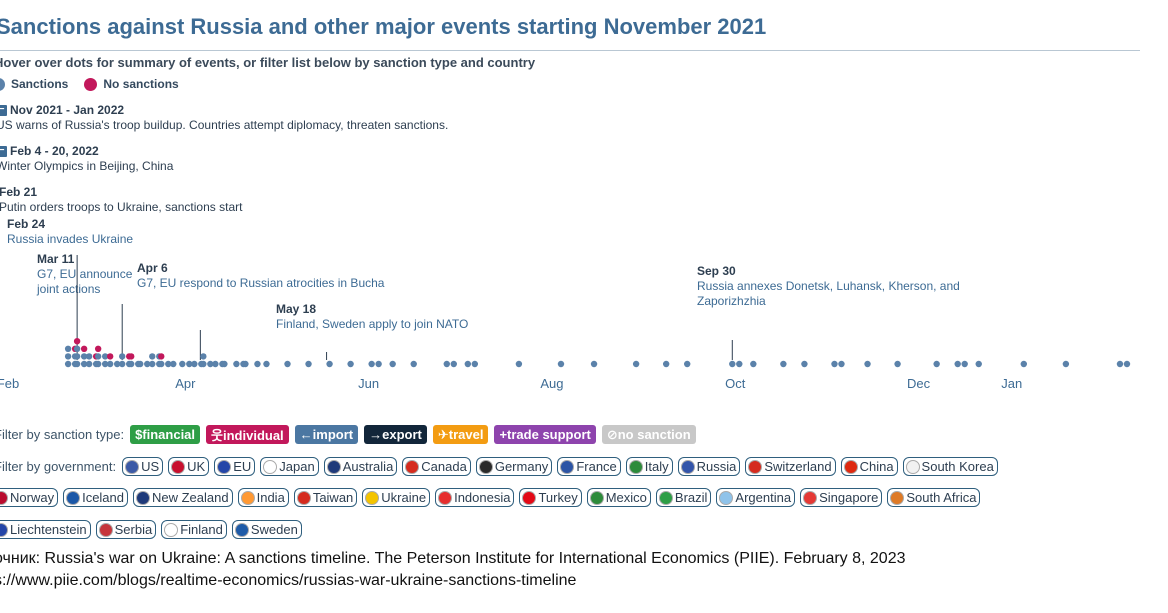  I want to click on government-filter-chip: Sweden, so click(266, 529).